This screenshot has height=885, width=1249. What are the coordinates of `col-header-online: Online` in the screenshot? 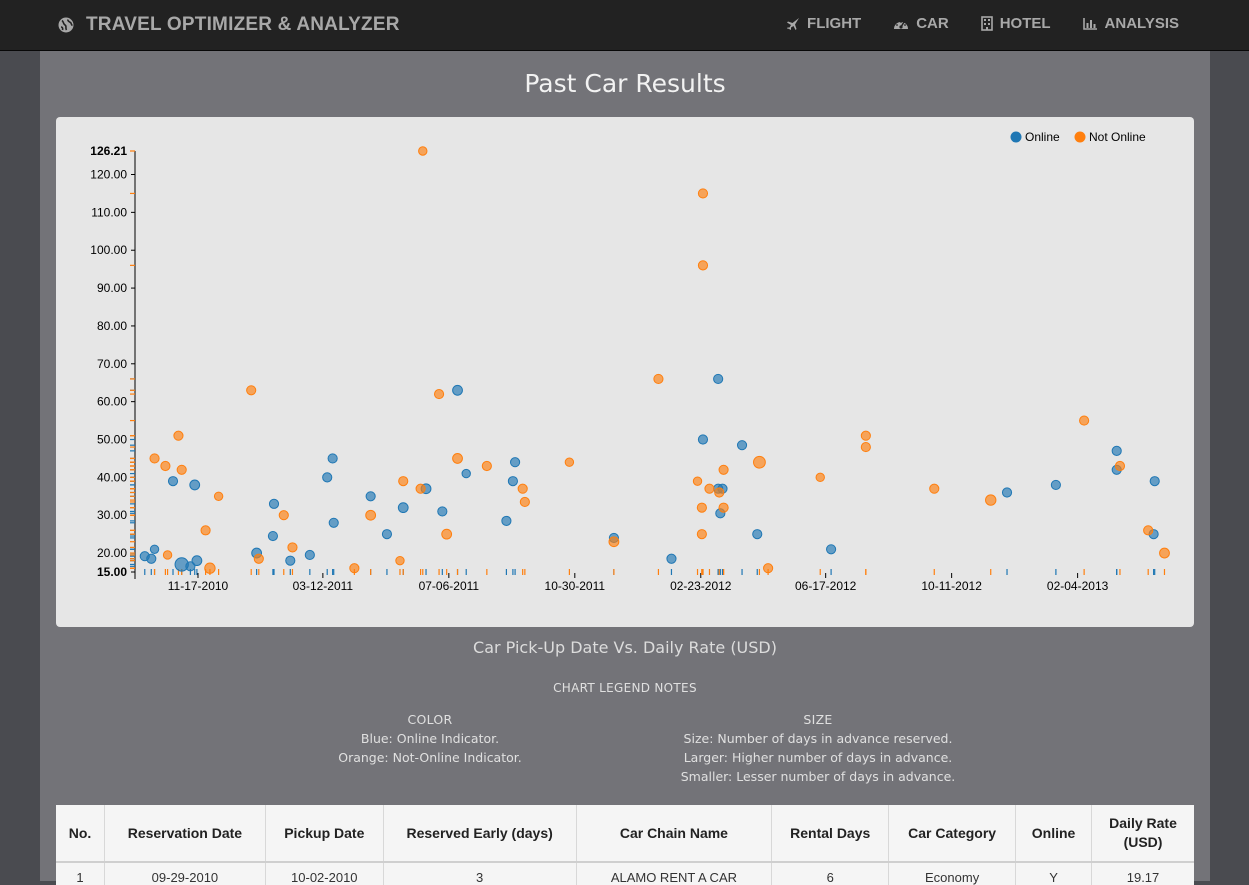 It's located at (1054, 834).